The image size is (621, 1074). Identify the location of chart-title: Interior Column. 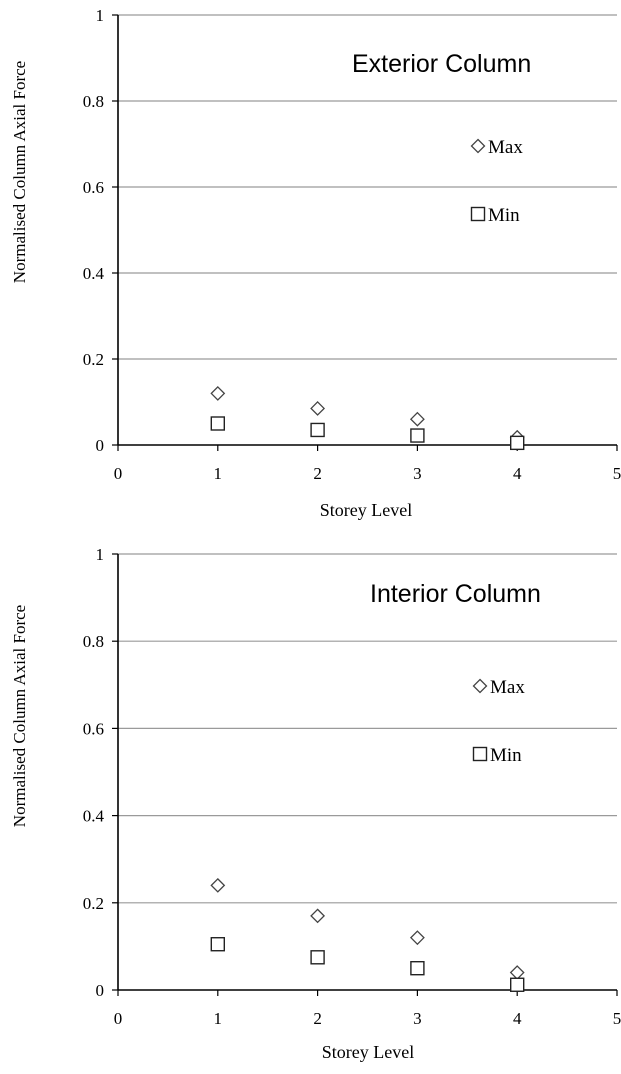
(455, 594).